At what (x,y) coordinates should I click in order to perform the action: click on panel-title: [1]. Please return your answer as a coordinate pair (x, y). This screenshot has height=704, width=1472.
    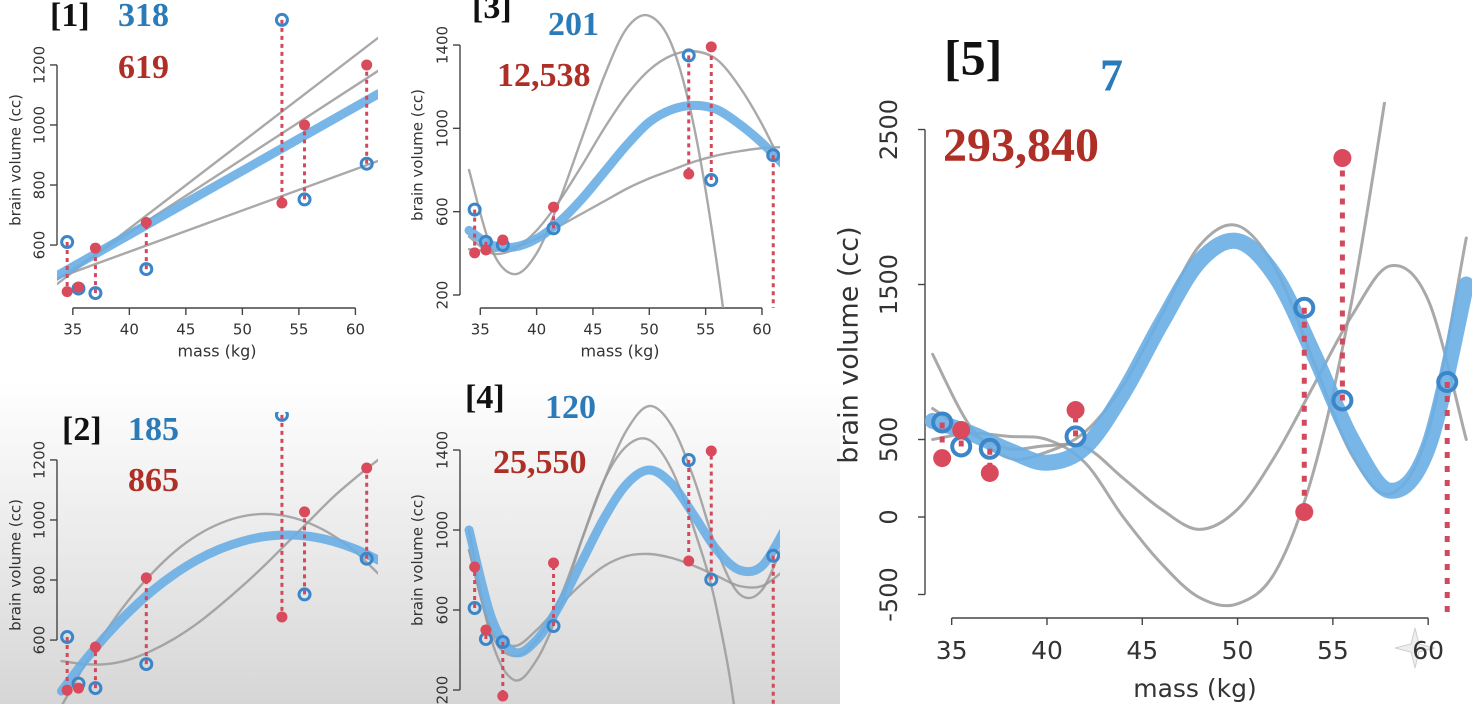
    Looking at the image, I should click on (70, 17).